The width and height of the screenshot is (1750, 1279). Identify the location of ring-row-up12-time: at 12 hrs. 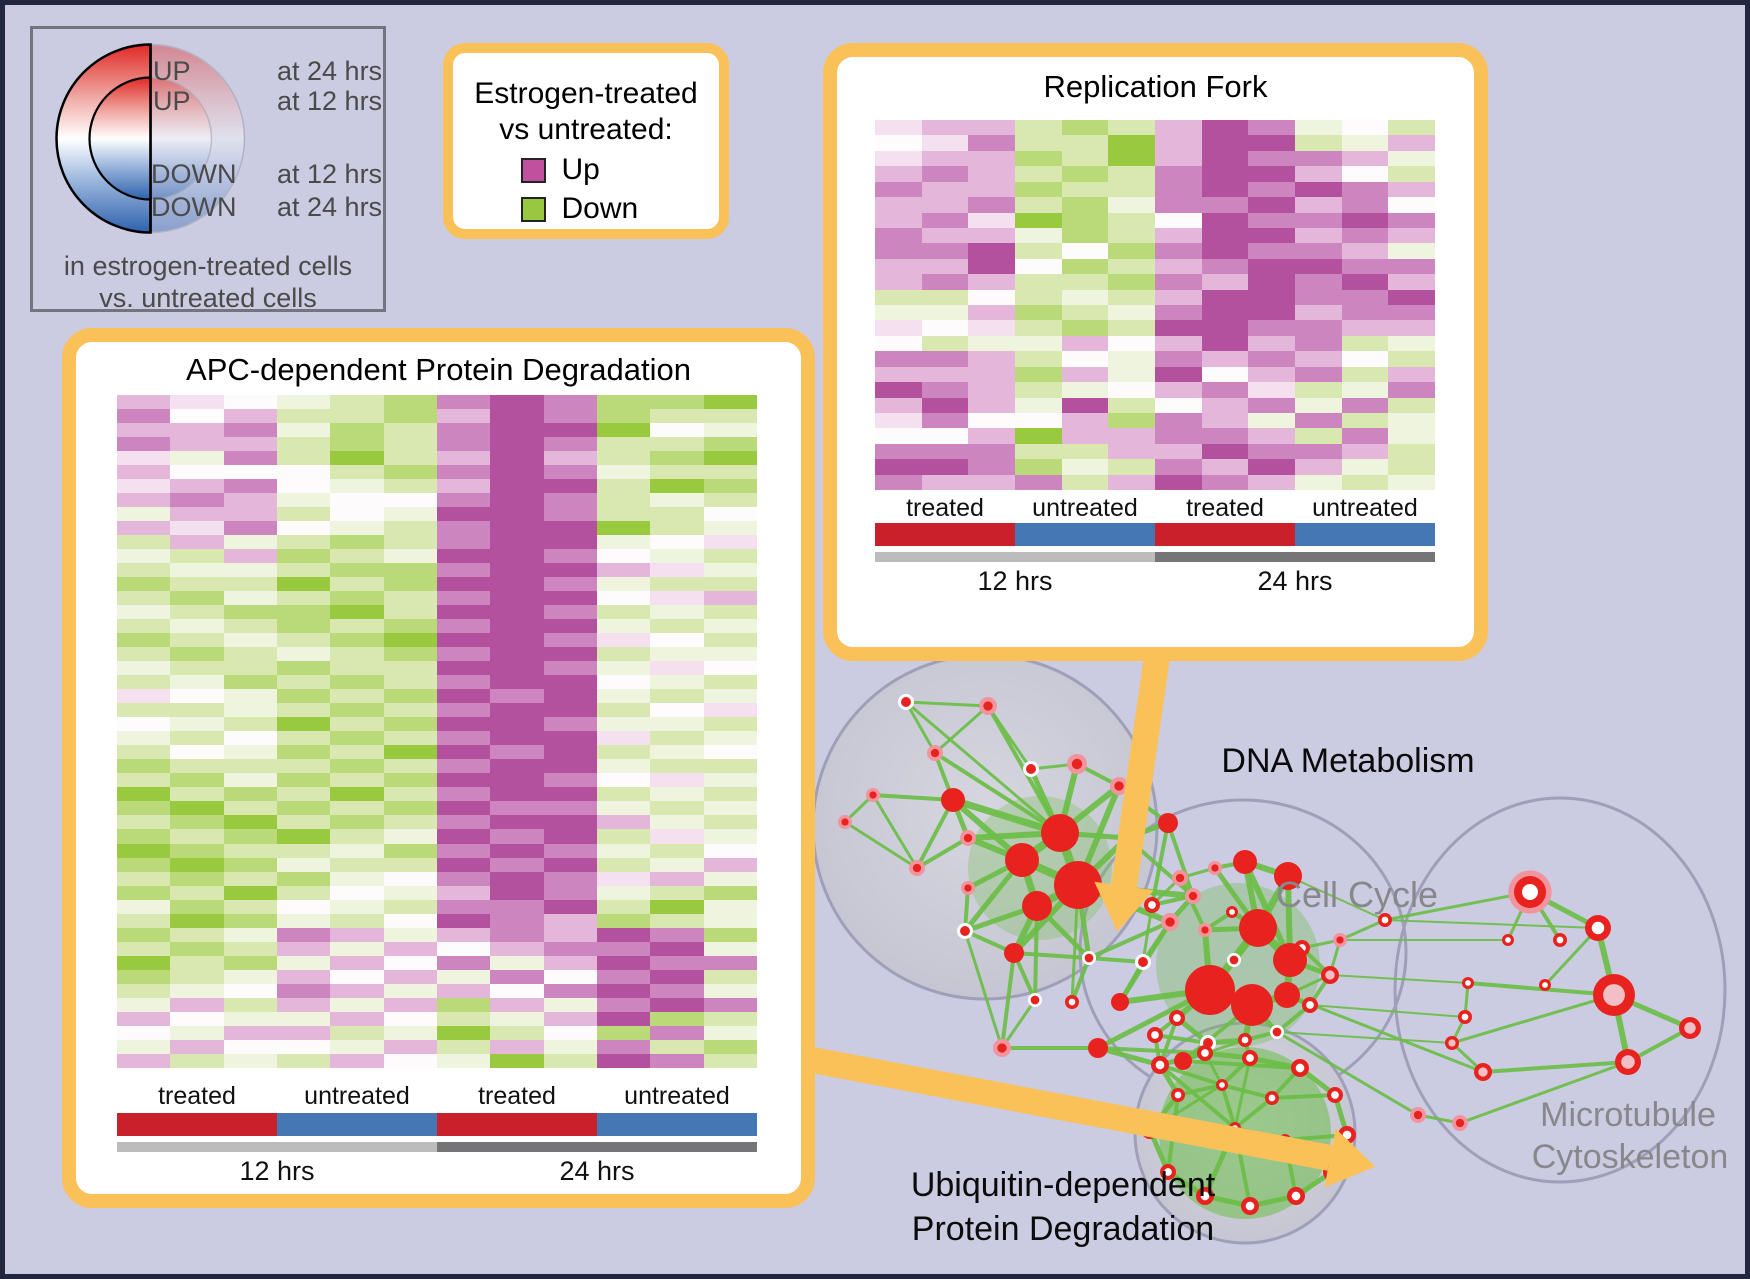
(330, 101).